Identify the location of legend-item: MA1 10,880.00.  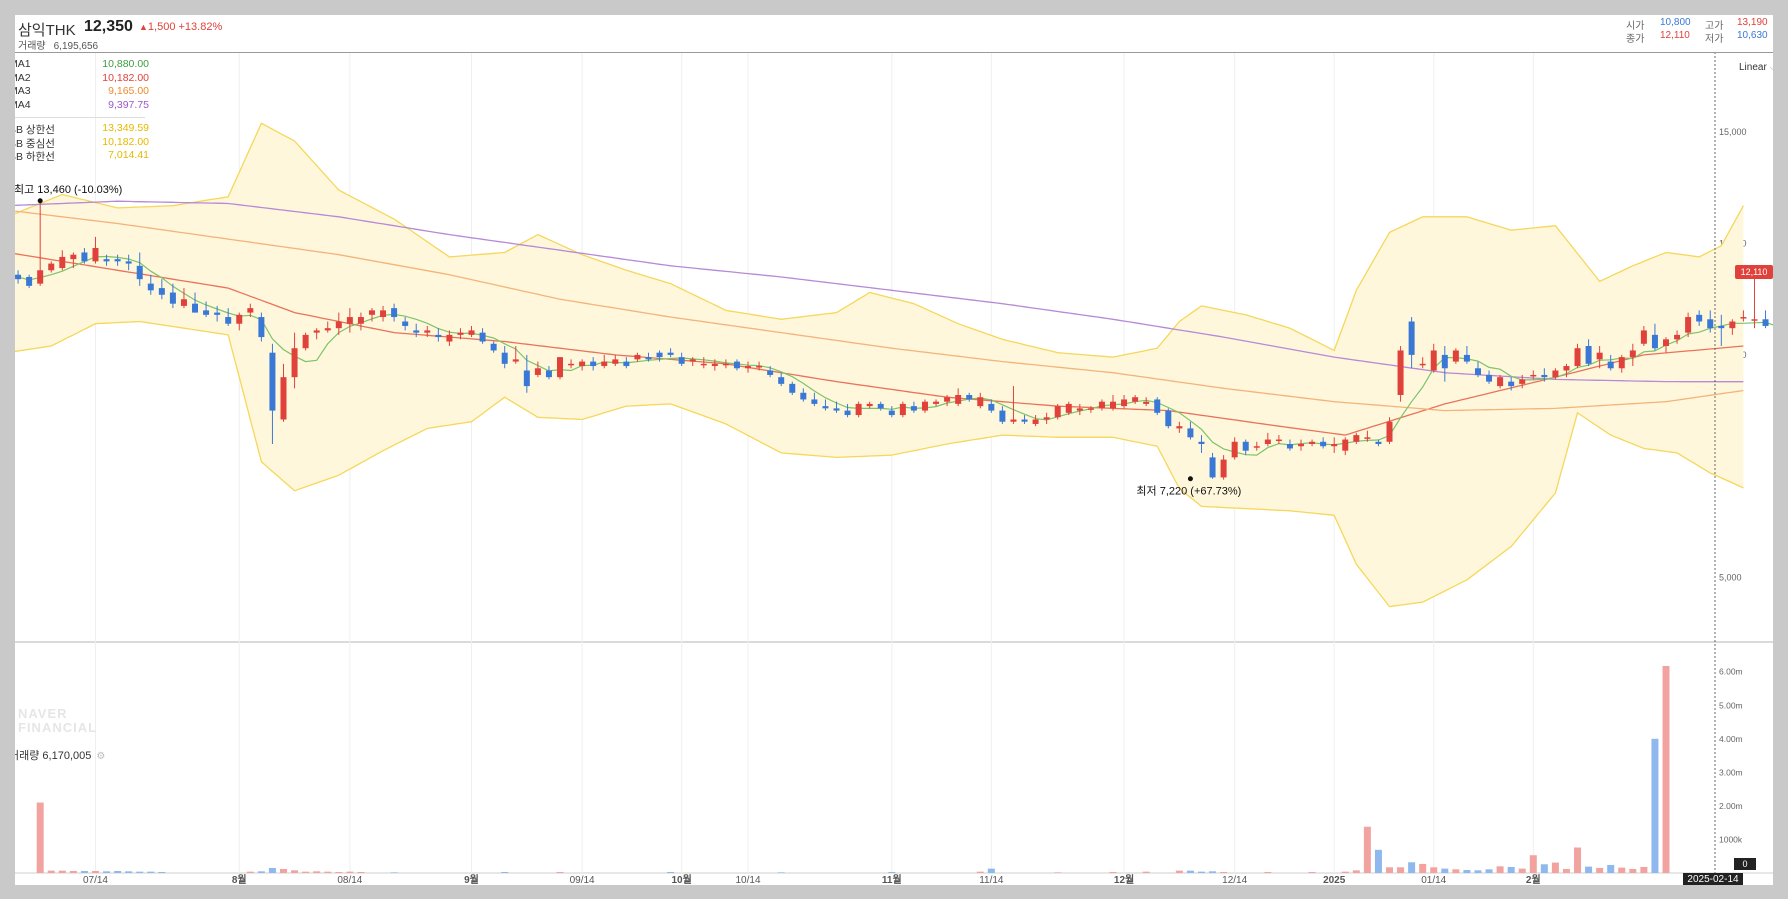
(82, 65).